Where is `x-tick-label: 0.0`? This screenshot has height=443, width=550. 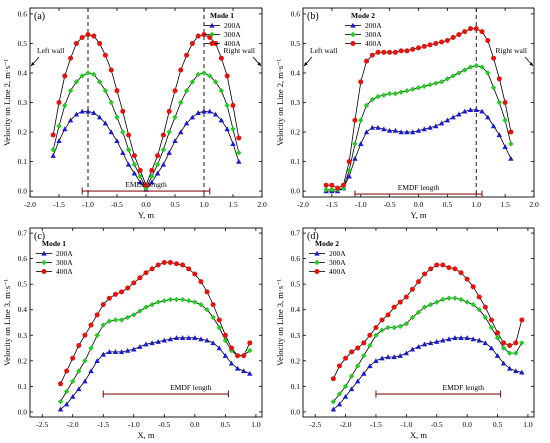
x-tick-label: 0.0 is located at coordinates (195, 424).